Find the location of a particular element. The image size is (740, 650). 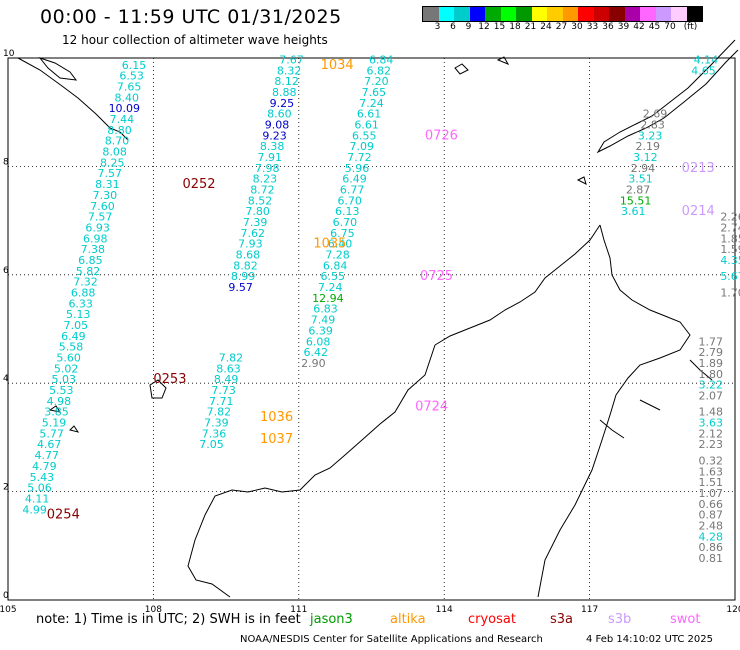

pass-time-label: 0253 is located at coordinates (169, 379).